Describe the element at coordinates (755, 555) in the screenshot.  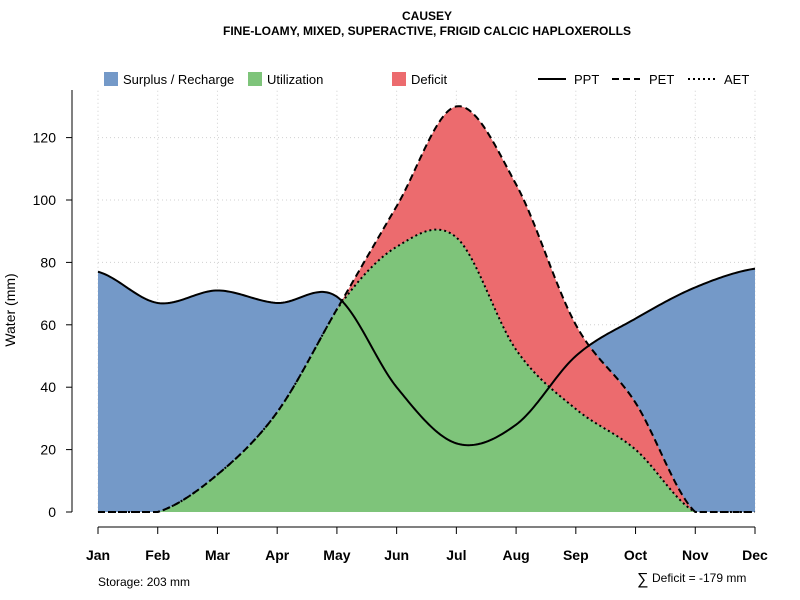
I see `x-tick-label: Dec` at that location.